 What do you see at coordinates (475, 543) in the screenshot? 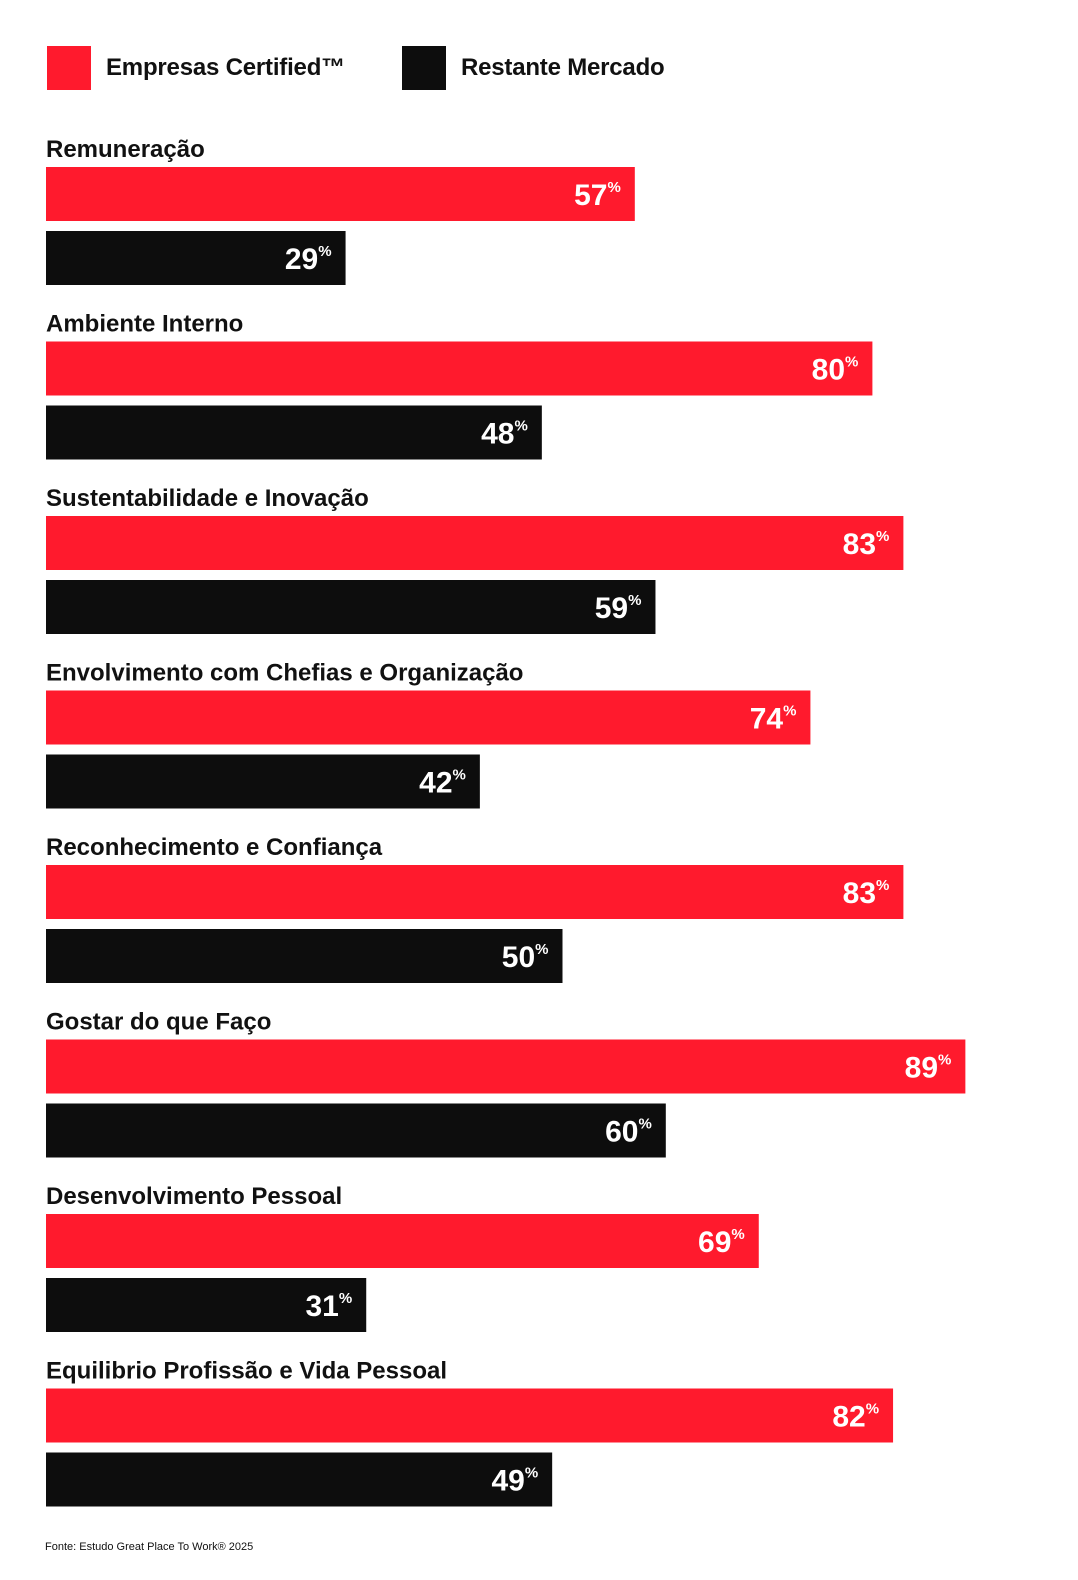
I see `bar-certified-sustentabilidade-e-inovacao` at bounding box center [475, 543].